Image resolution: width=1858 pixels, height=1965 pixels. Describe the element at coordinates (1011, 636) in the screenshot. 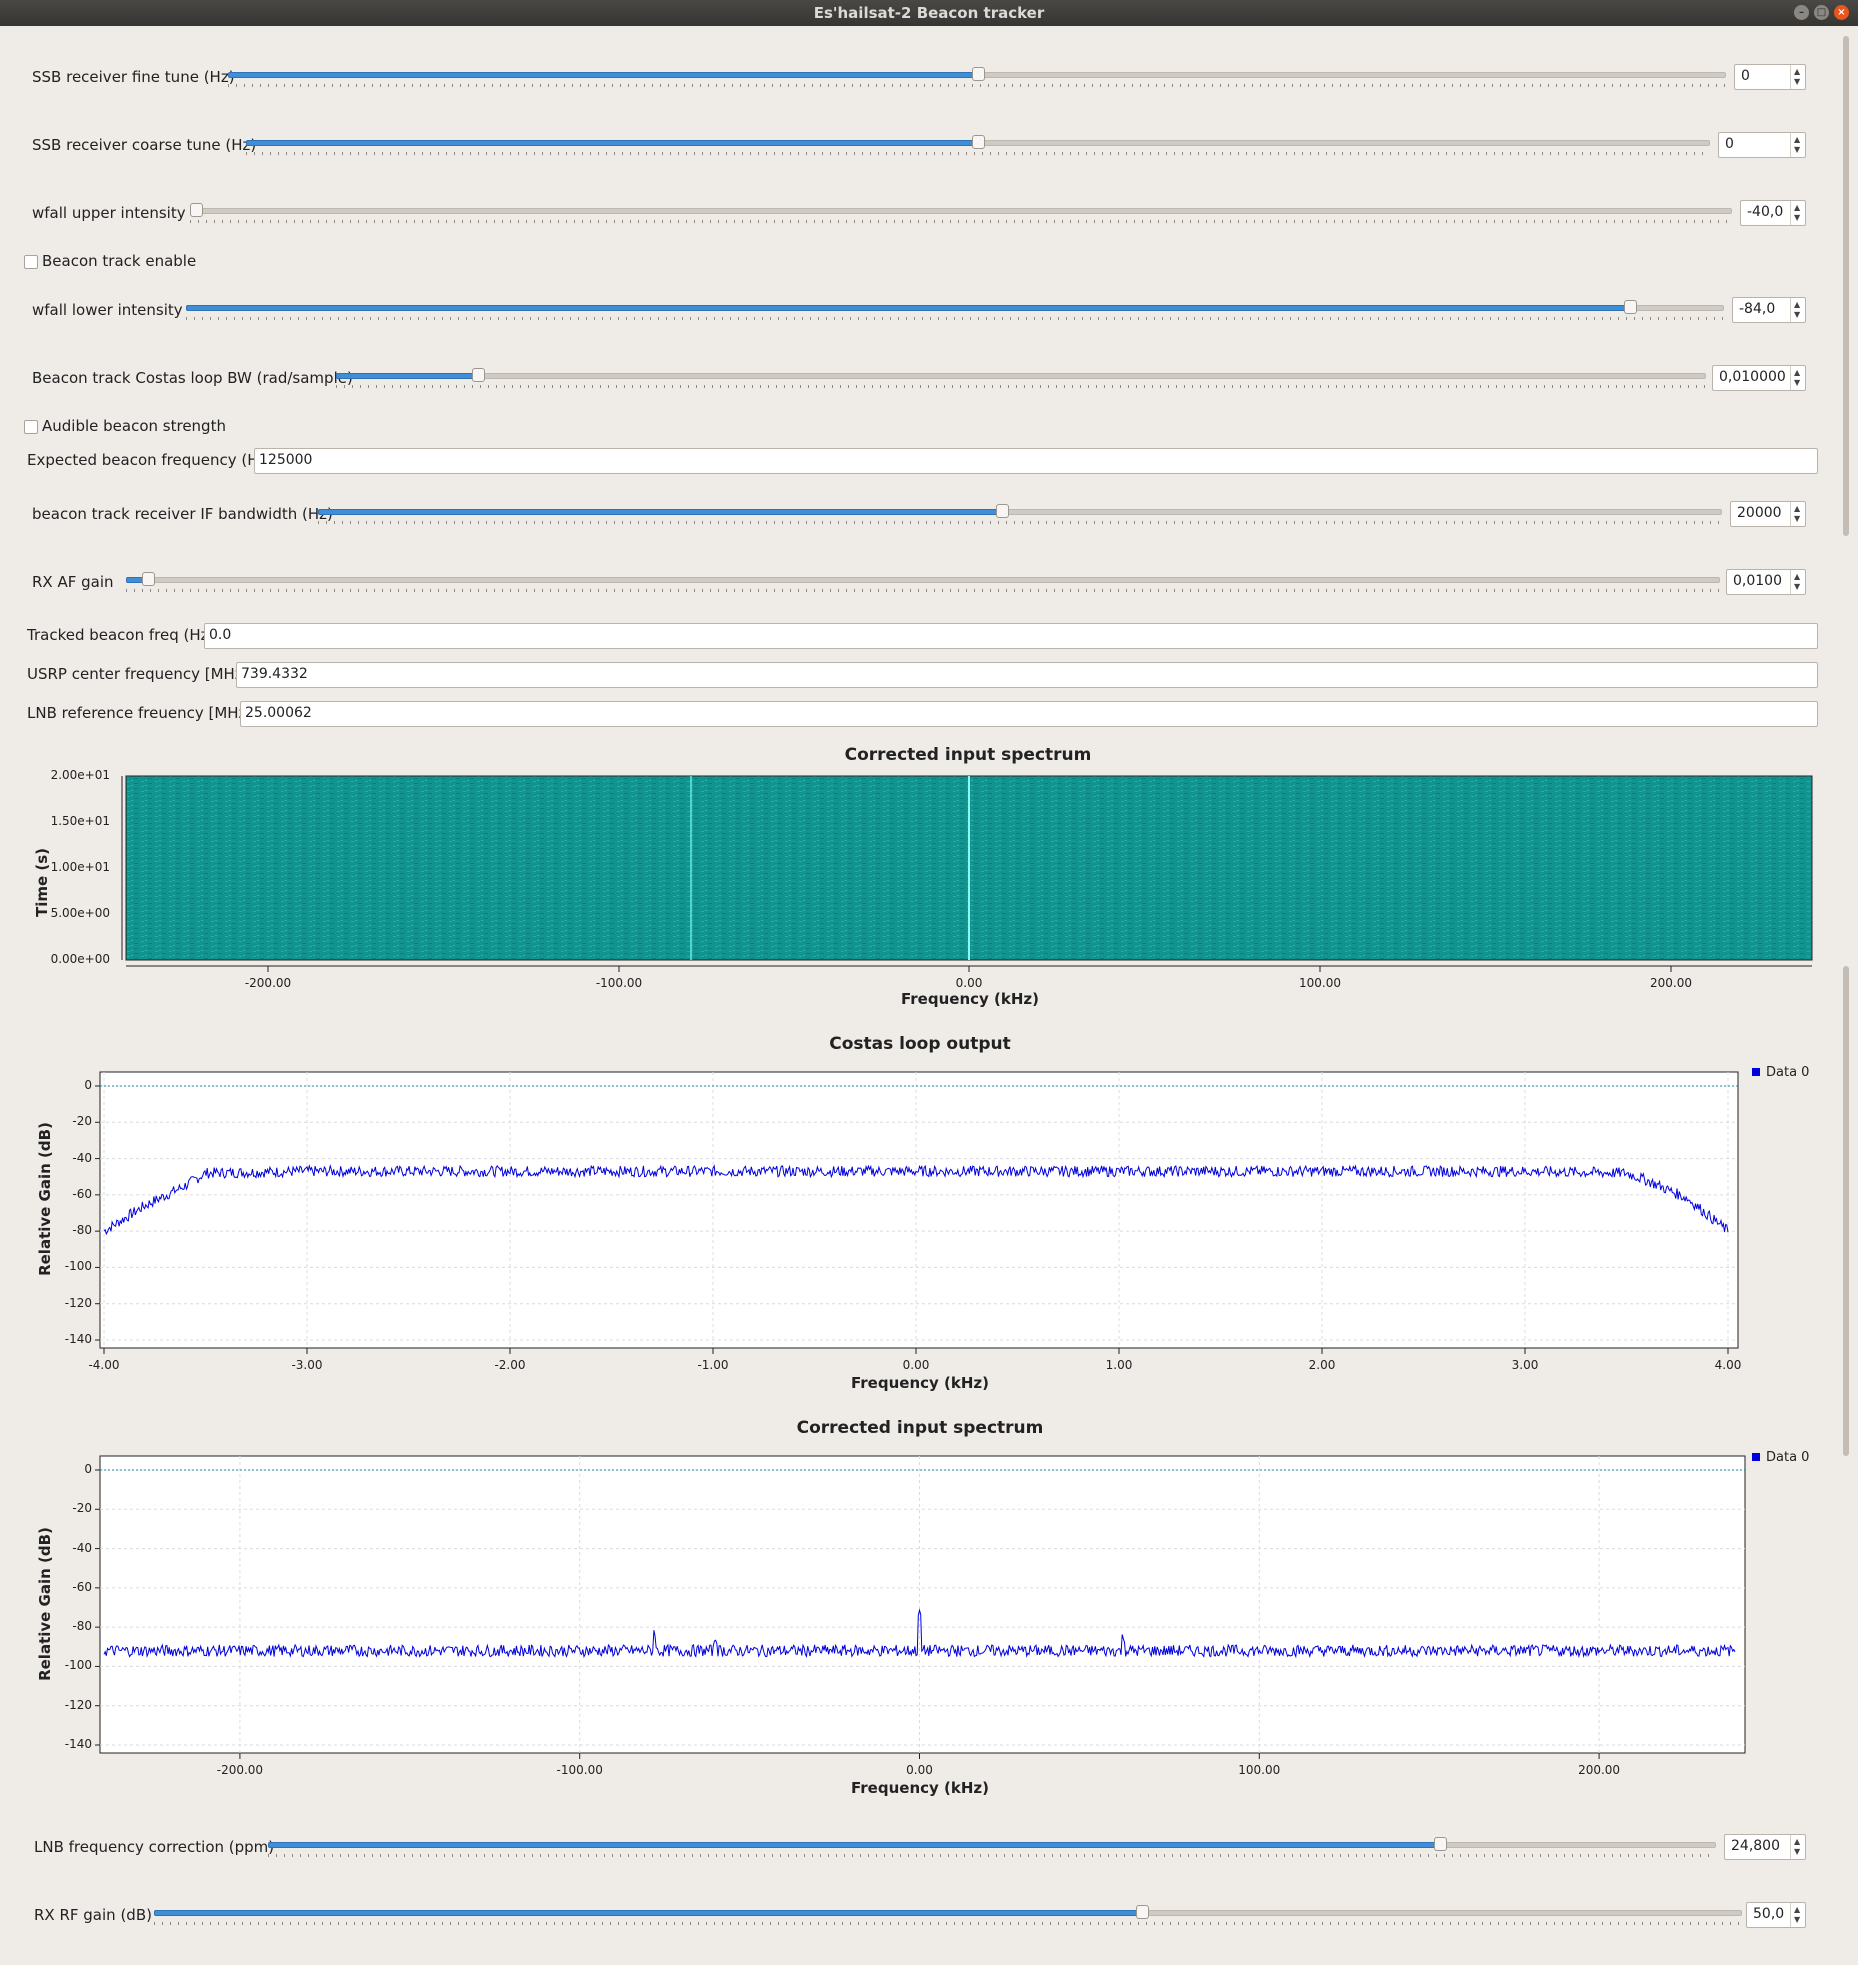

I see `tracked-freq-field: 0.0` at that location.